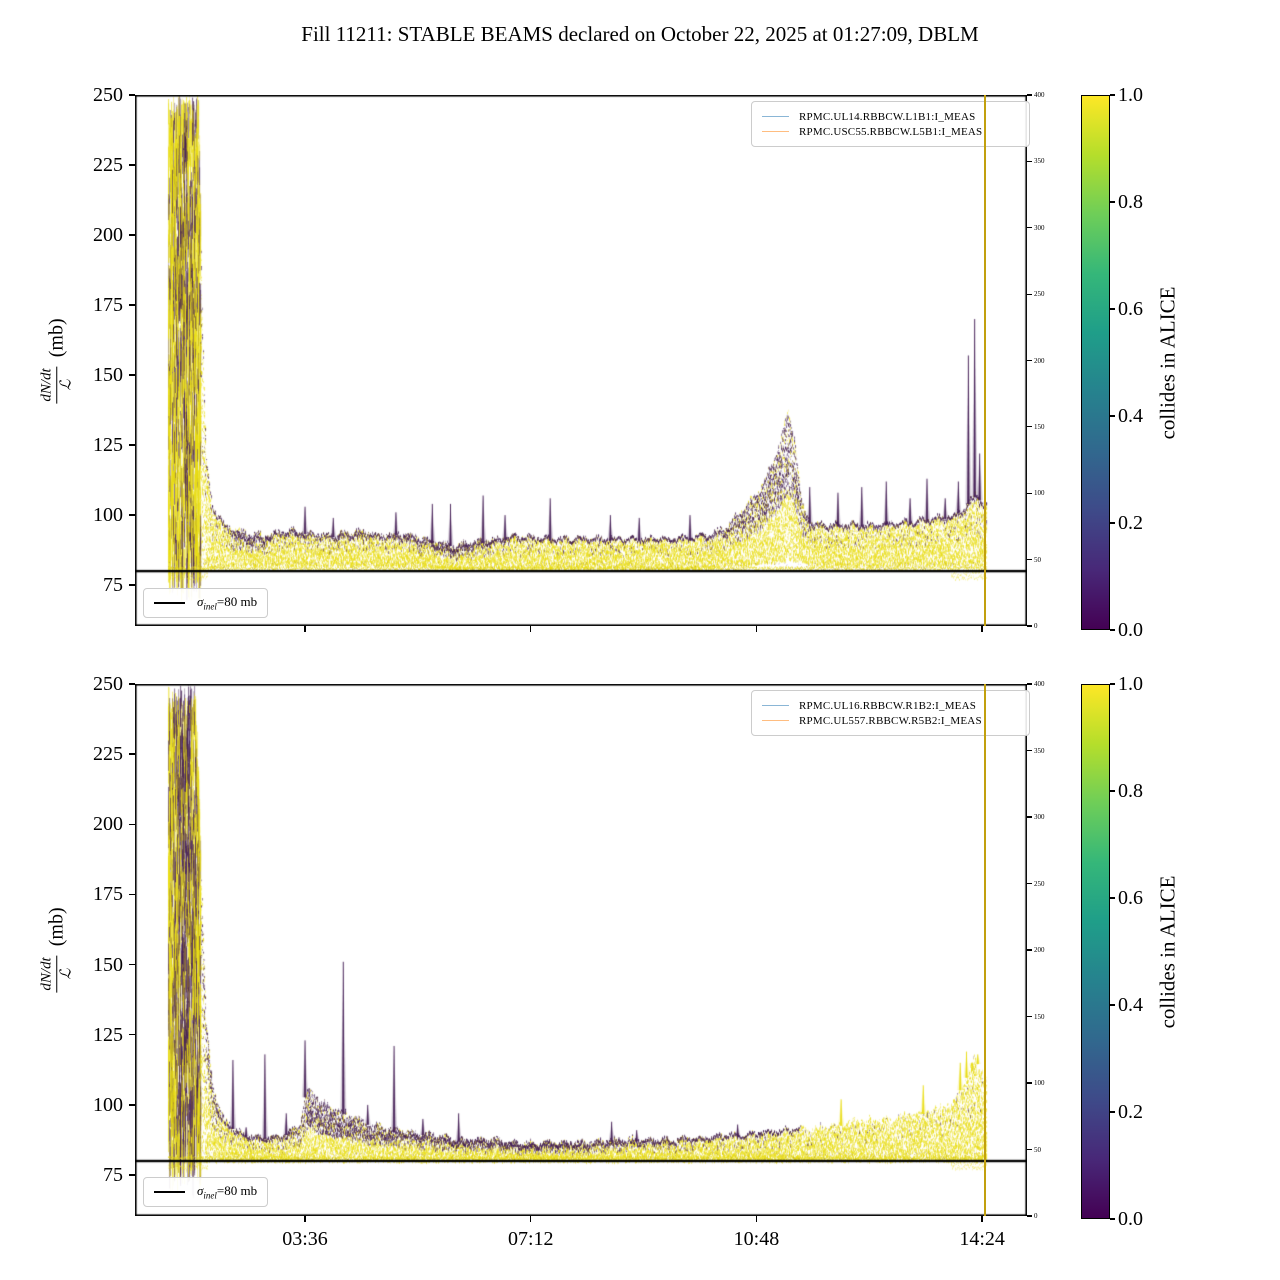 The image size is (1280, 1280). What do you see at coordinates (891, 132) in the screenshot?
I see `legend-item: RPMC.USC55.RBBCW.L5B1:I_MEAS` at bounding box center [891, 132].